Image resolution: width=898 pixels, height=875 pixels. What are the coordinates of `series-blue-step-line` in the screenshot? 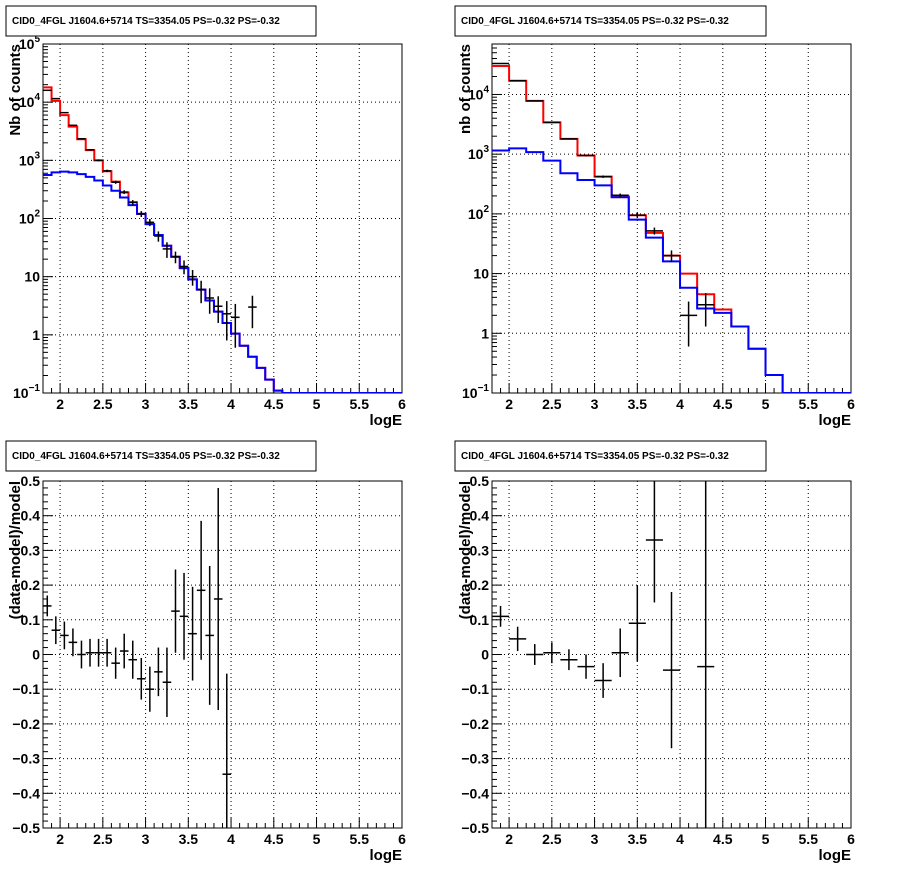 It's located at (222, 281).